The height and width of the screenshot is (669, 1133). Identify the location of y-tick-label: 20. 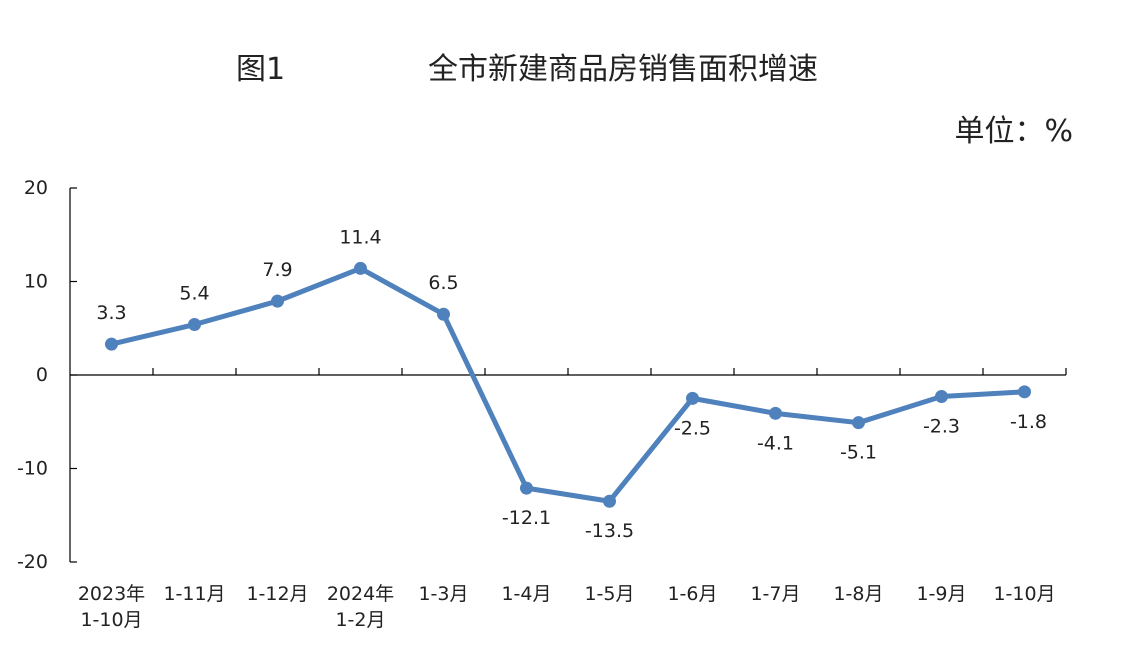
(36, 188).